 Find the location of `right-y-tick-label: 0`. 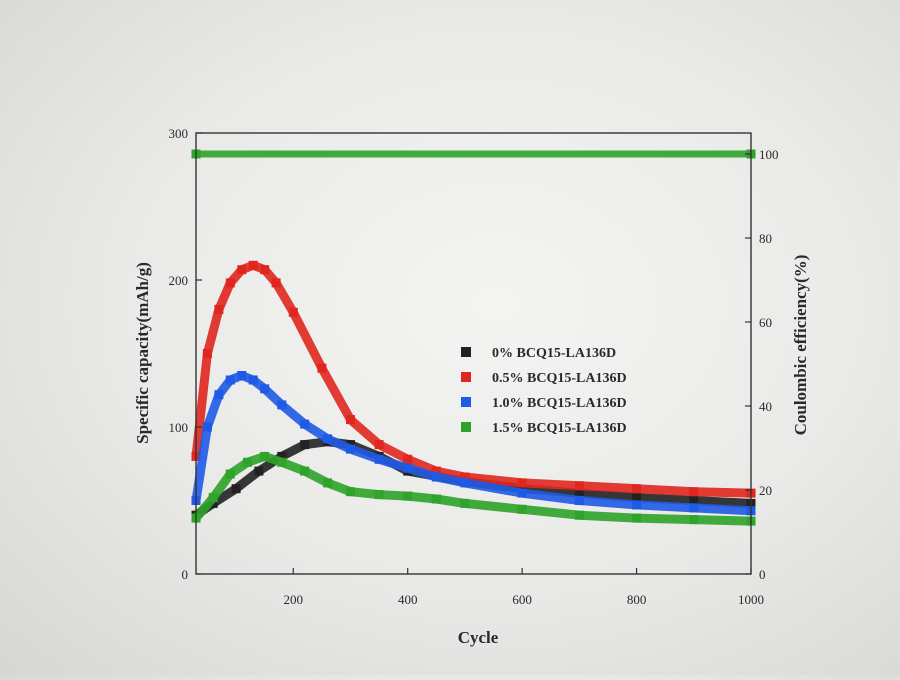

right-y-tick-label: 0 is located at coordinates (762, 574).